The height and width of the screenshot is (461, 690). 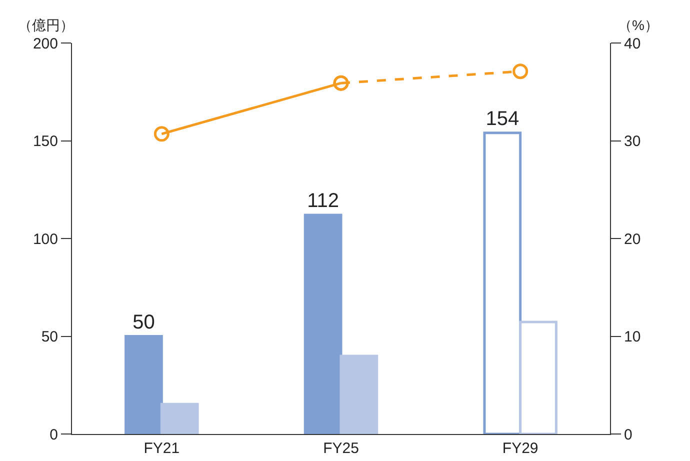 What do you see at coordinates (341, 448) in the screenshot?
I see `x-tick-label: FY25` at bounding box center [341, 448].